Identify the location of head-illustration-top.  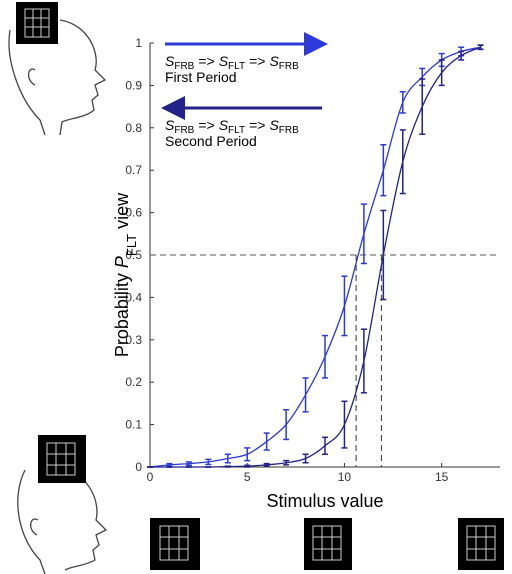
(57, 69).